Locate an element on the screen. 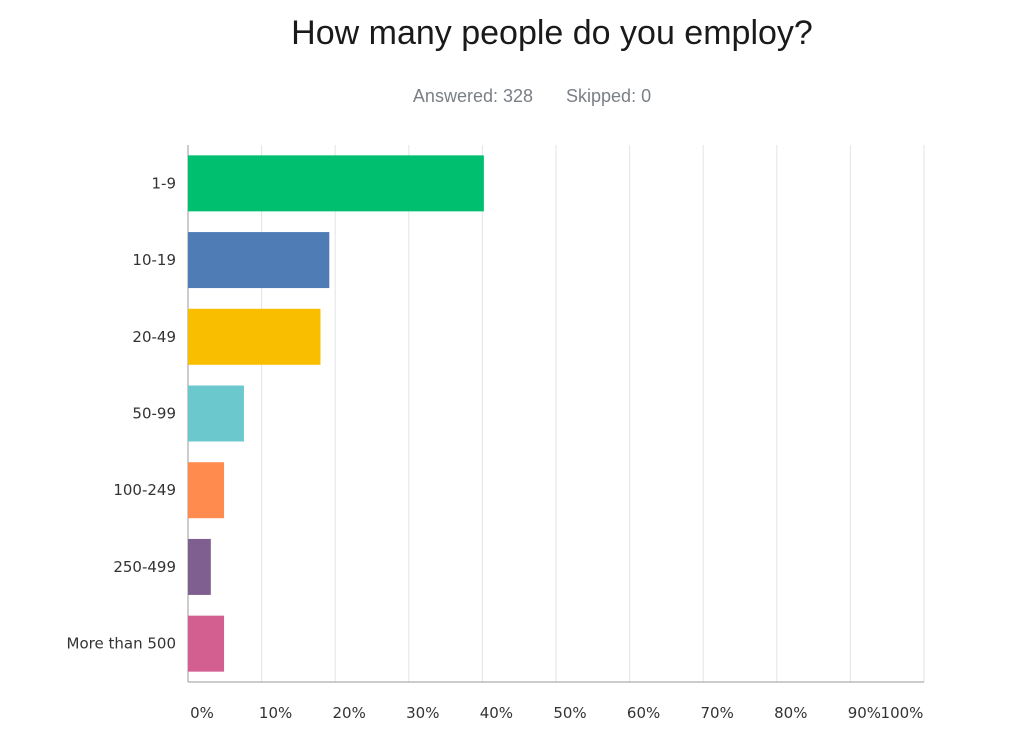 This screenshot has height=743, width=1024. x-tick-label: 100% is located at coordinates (902, 713).